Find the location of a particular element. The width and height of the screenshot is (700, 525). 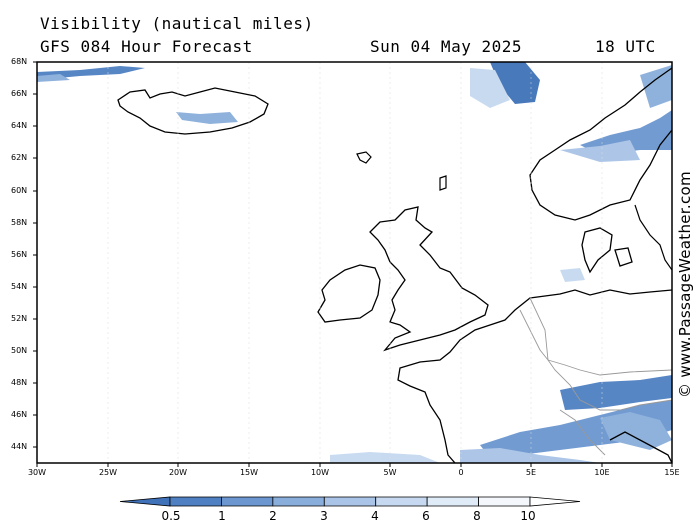

lon-label: 10W is located at coordinates (320, 472).